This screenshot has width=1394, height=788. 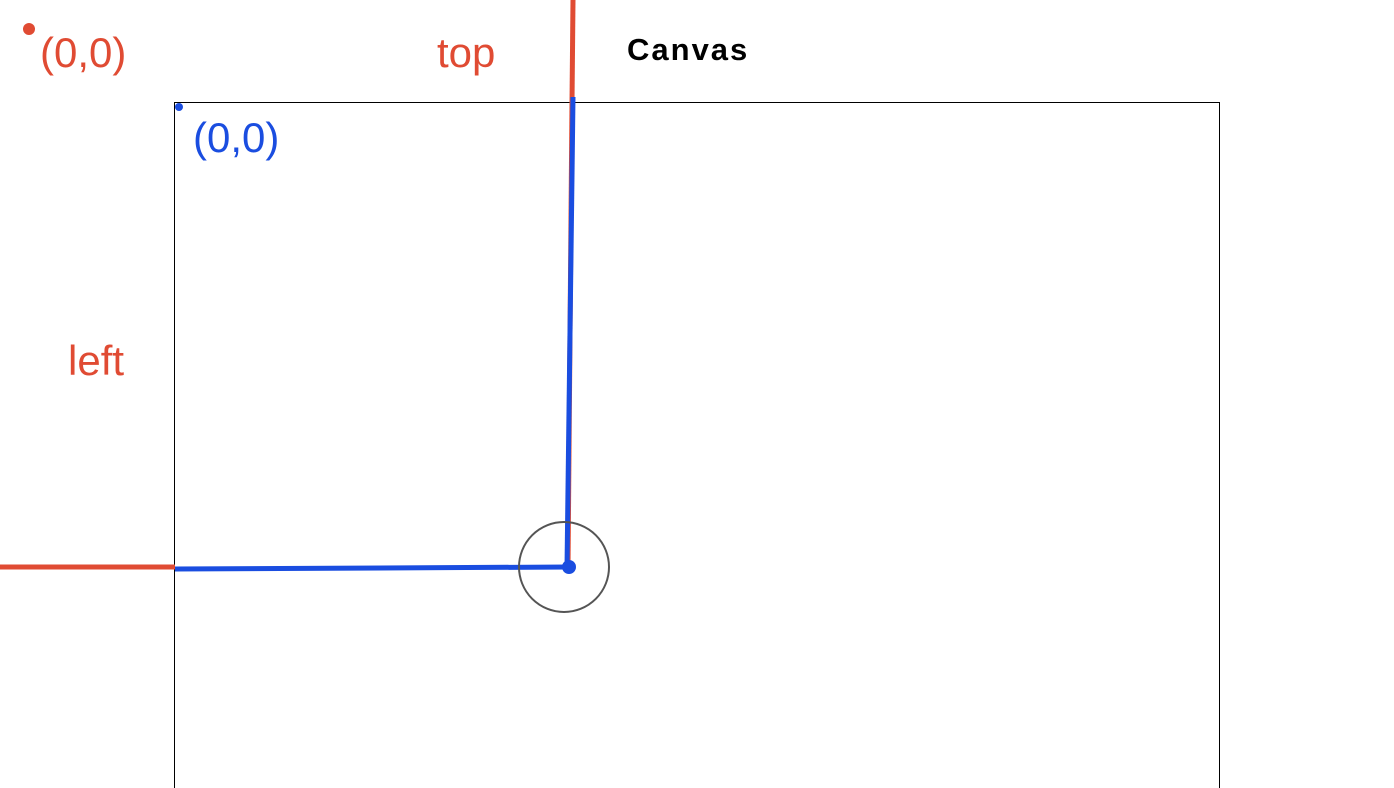 I want to click on top-label: top, so click(x=466, y=52).